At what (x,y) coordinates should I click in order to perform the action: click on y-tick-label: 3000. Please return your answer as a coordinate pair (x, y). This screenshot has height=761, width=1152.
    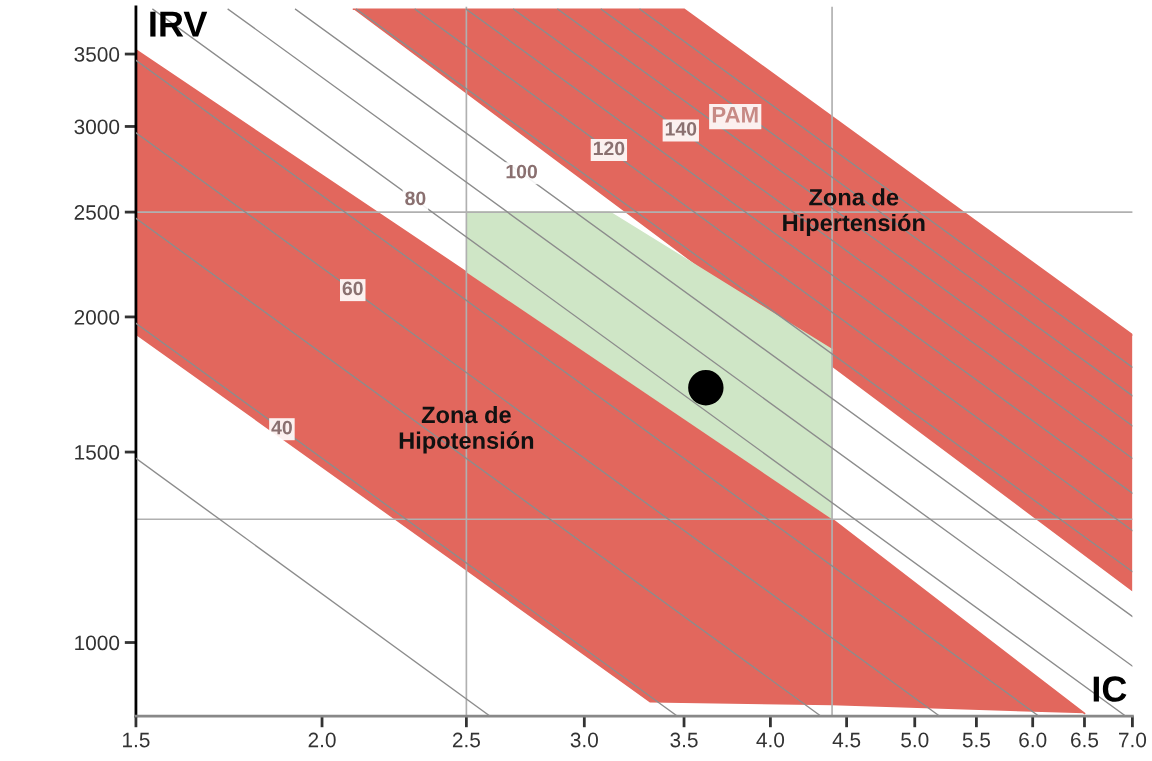
    Looking at the image, I should click on (97, 127).